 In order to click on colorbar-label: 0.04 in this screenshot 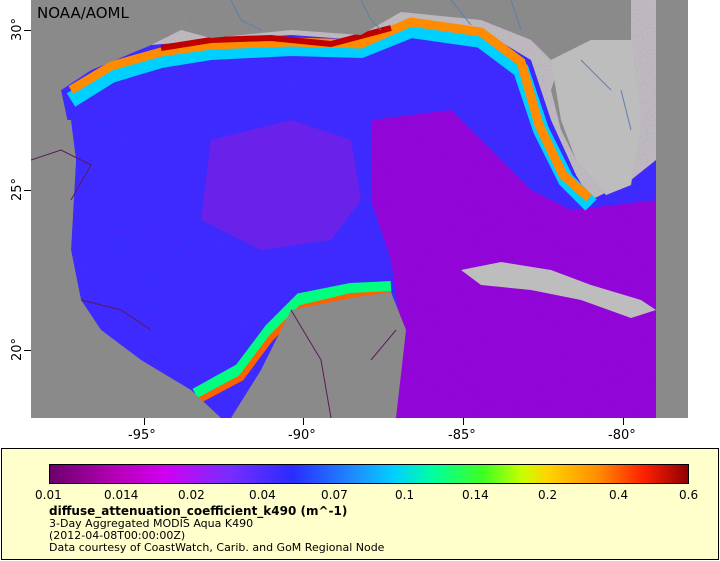, I will do `click(262, 495)`.